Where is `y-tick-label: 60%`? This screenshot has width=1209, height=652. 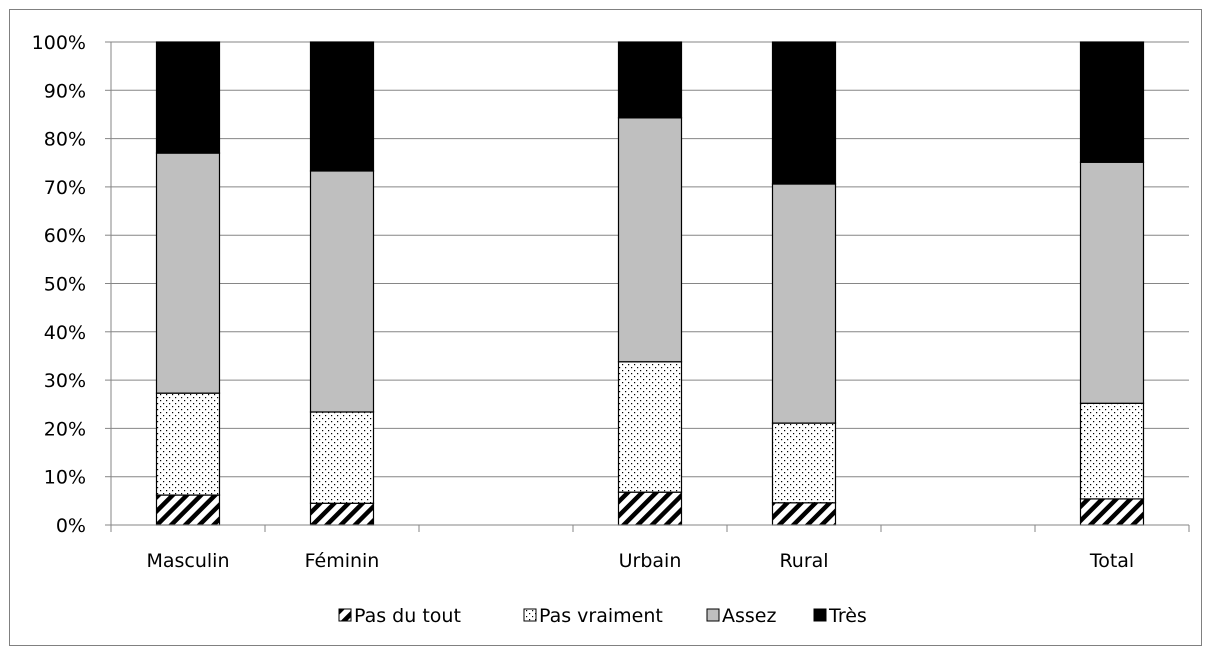
y-tick-label: 60% is located at coordinates (65, 236).